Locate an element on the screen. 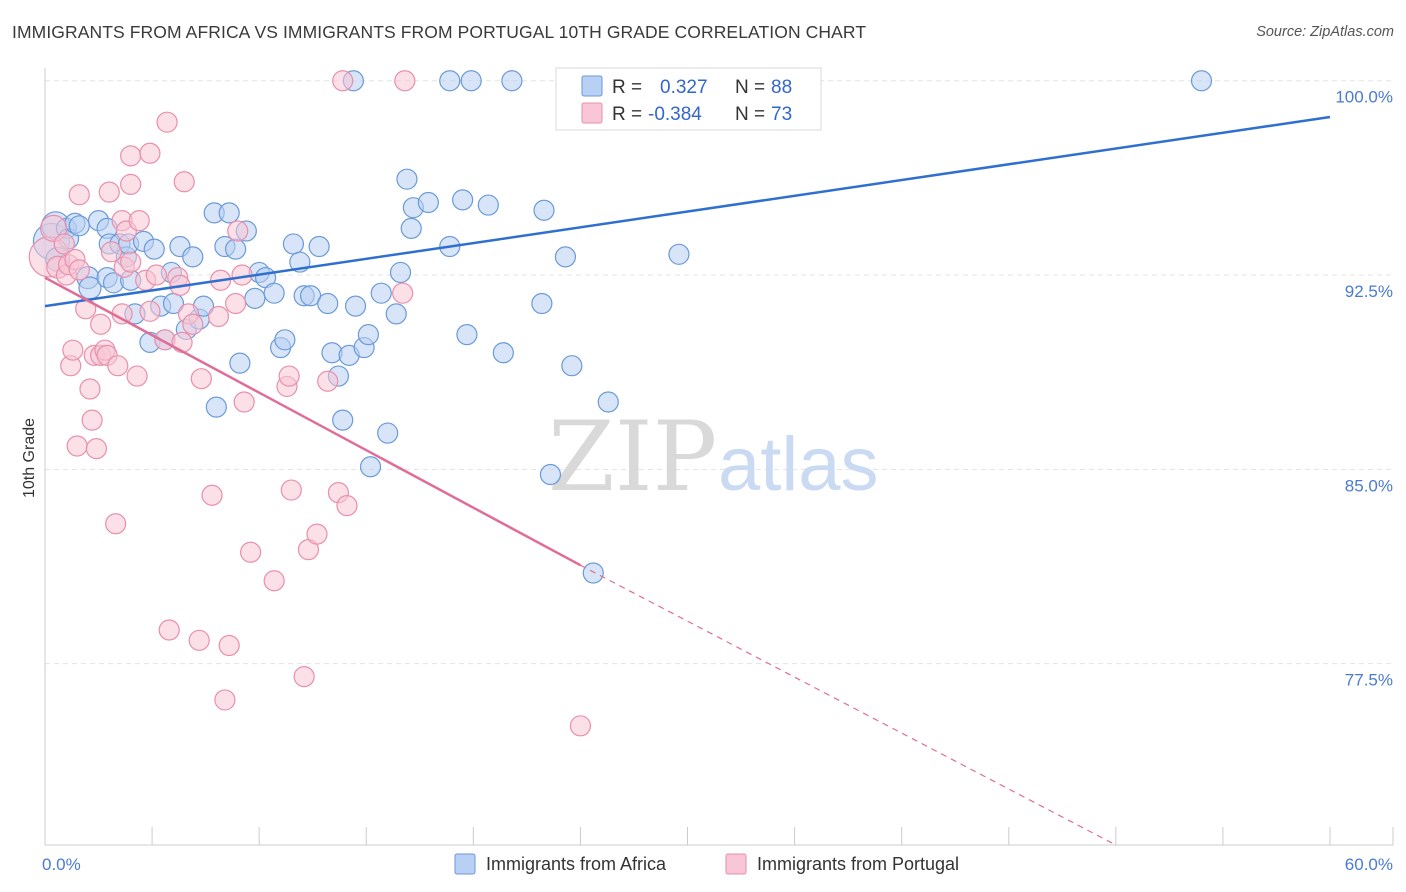  africa-n-label: N = is located at coordinates (750, 87).